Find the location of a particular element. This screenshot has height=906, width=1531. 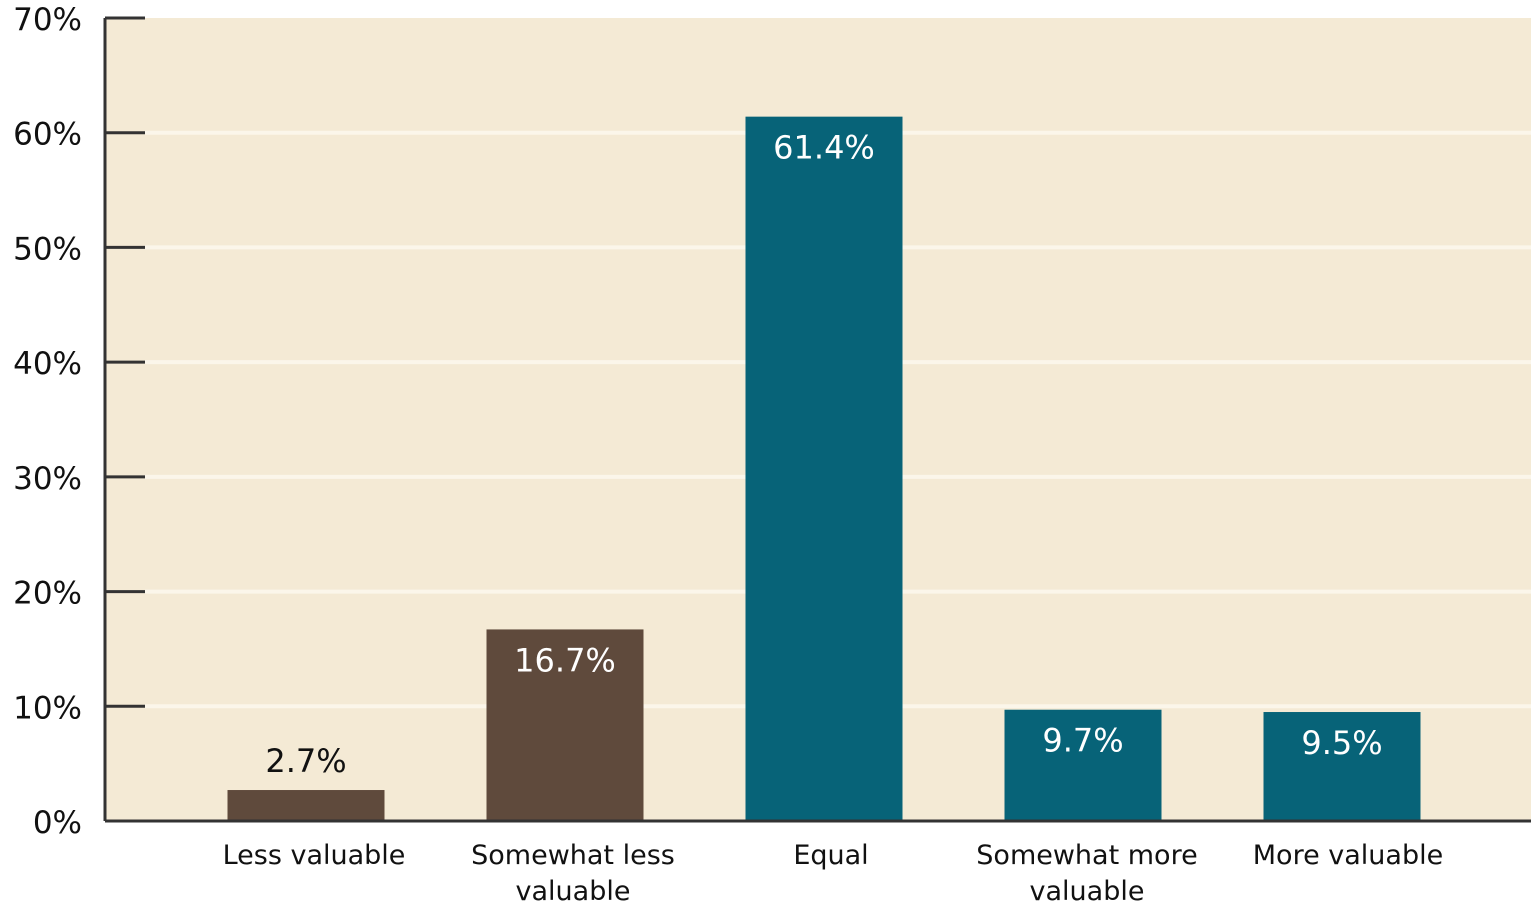

x-tick-label-1: Somewhat less valuable is located at coordinates (573, 871).